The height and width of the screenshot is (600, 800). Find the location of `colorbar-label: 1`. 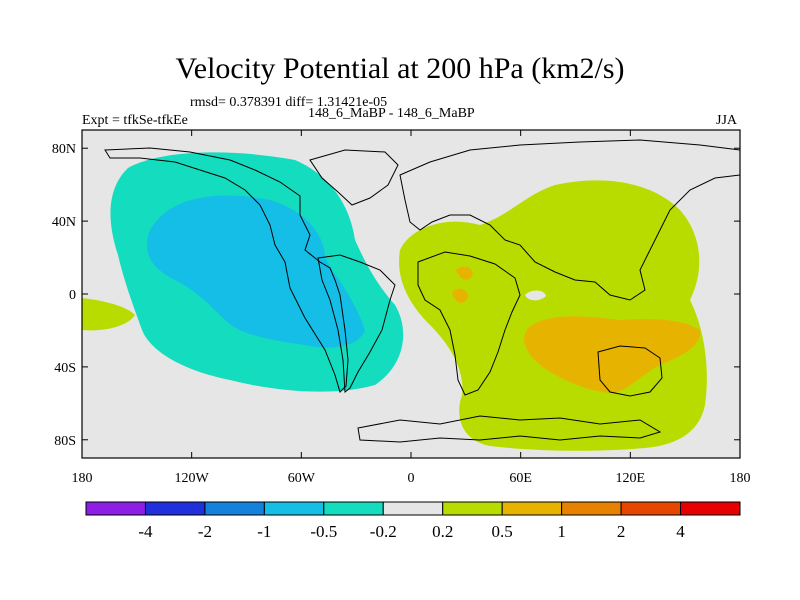

colorbar-label: 1 is located at coordinates (561, 531).